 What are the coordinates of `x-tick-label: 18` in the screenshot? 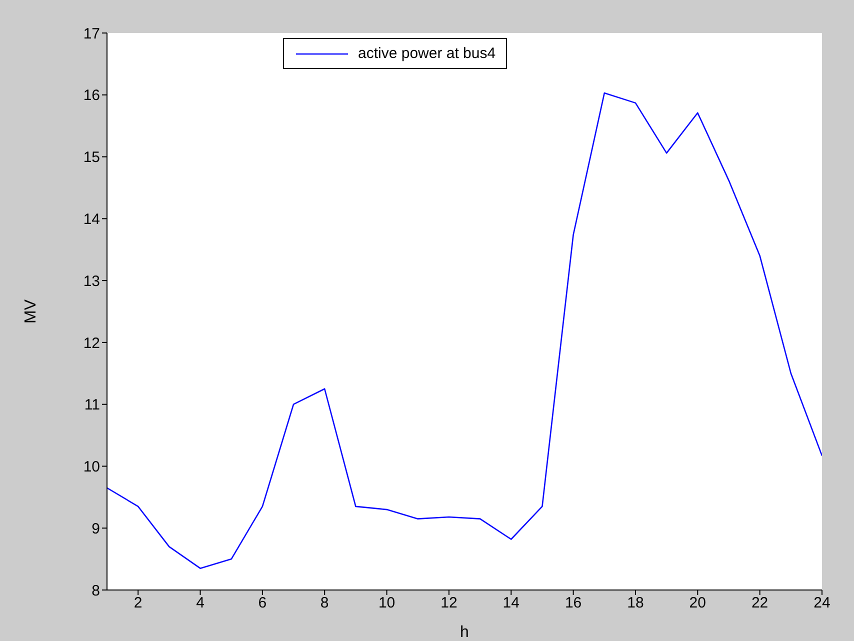 It's located at (635, 603).